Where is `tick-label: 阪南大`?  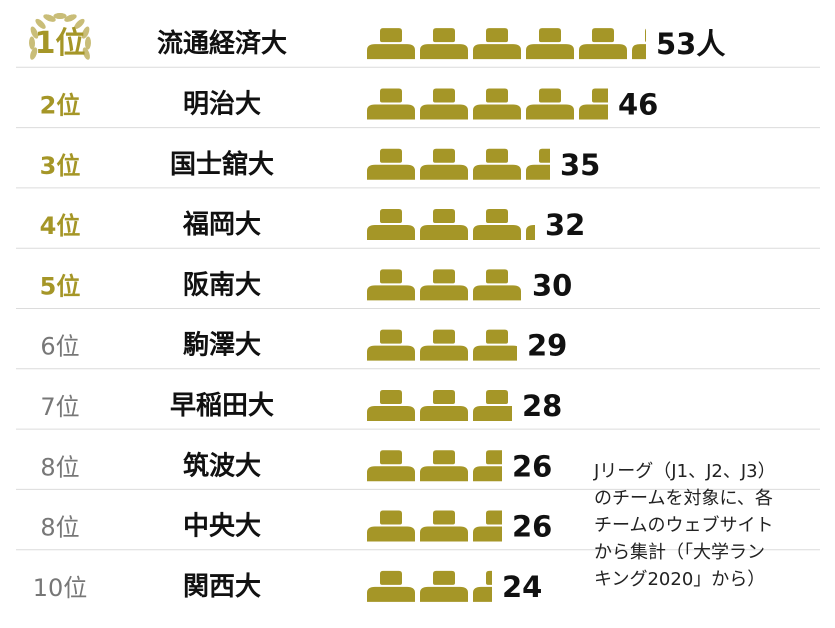 tick-label: 阪南大 is located at coordinates (222, 285).